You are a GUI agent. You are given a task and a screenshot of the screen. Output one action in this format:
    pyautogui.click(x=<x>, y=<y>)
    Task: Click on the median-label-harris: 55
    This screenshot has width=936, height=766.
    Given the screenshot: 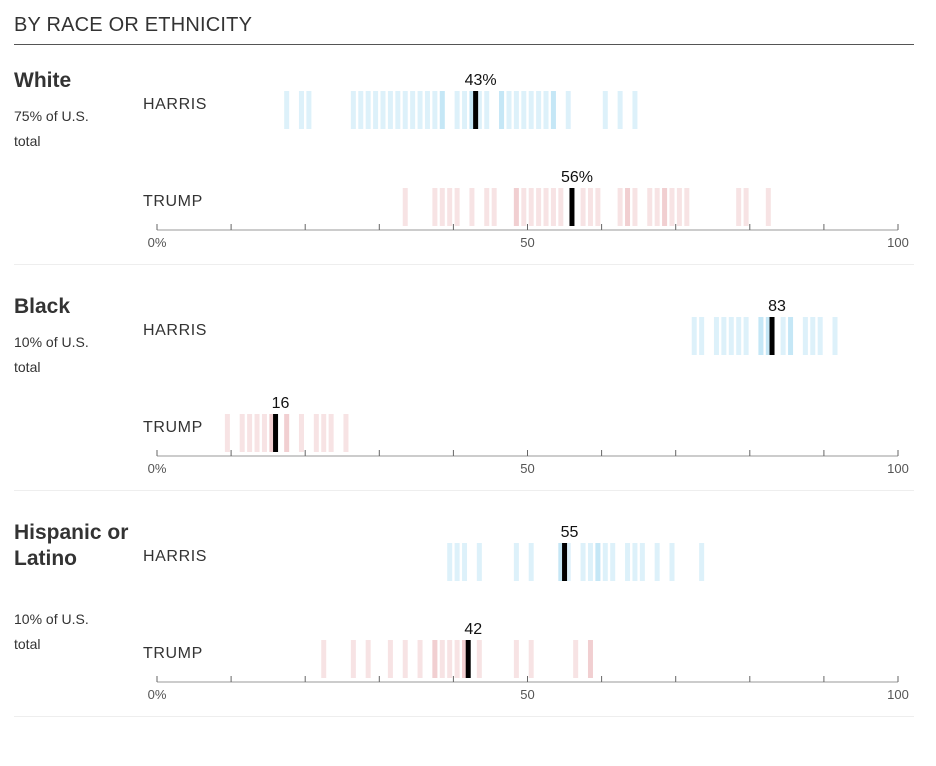 What is the action you would take?
    pyautogui.click(x=570, y=532)
    